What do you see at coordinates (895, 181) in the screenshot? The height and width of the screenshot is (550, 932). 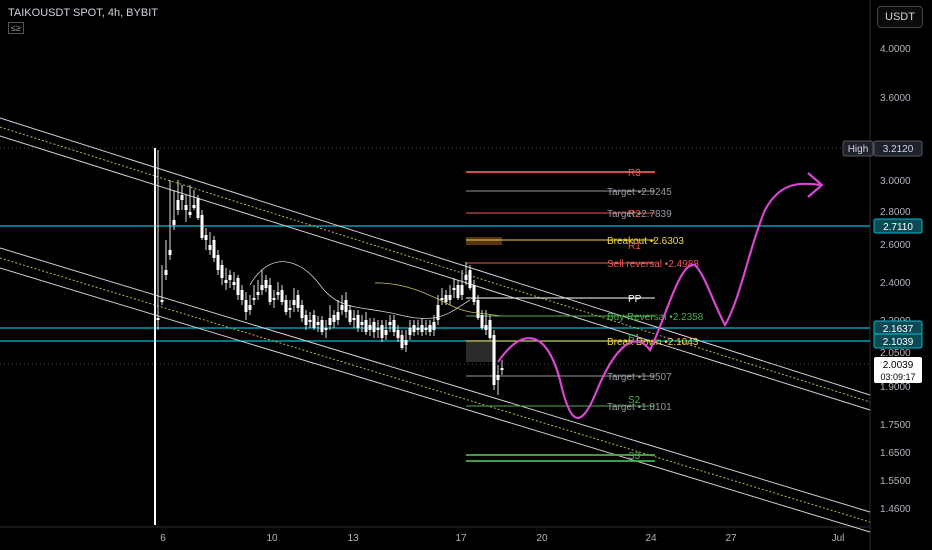 I see `y-tick-label: 3.0000` at bounding box center [895, 181].